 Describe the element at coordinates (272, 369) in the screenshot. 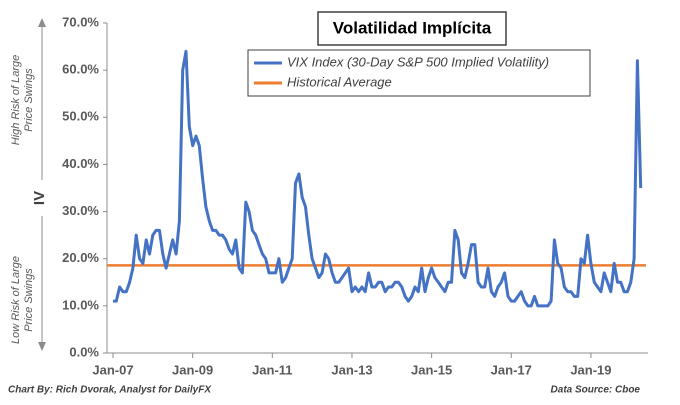

I see `x-tick-label: Jan-11` at that location.